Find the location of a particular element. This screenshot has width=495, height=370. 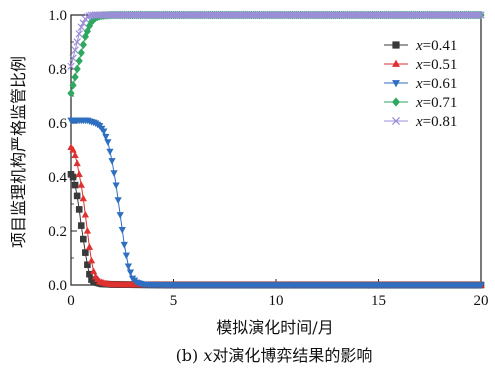

legend-value: =0.51 is located at coordinates (440, 65).